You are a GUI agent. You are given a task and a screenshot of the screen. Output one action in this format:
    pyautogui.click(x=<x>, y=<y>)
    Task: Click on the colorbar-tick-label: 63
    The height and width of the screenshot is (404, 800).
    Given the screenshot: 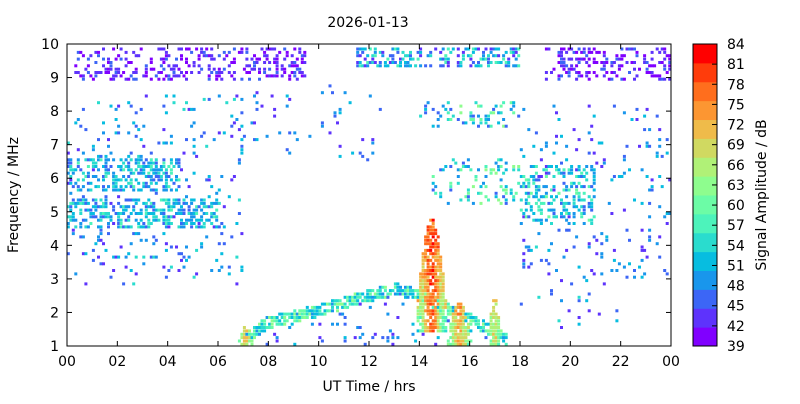 What is the action you would take?
    pyautogui.click(x=736, y=186)
    